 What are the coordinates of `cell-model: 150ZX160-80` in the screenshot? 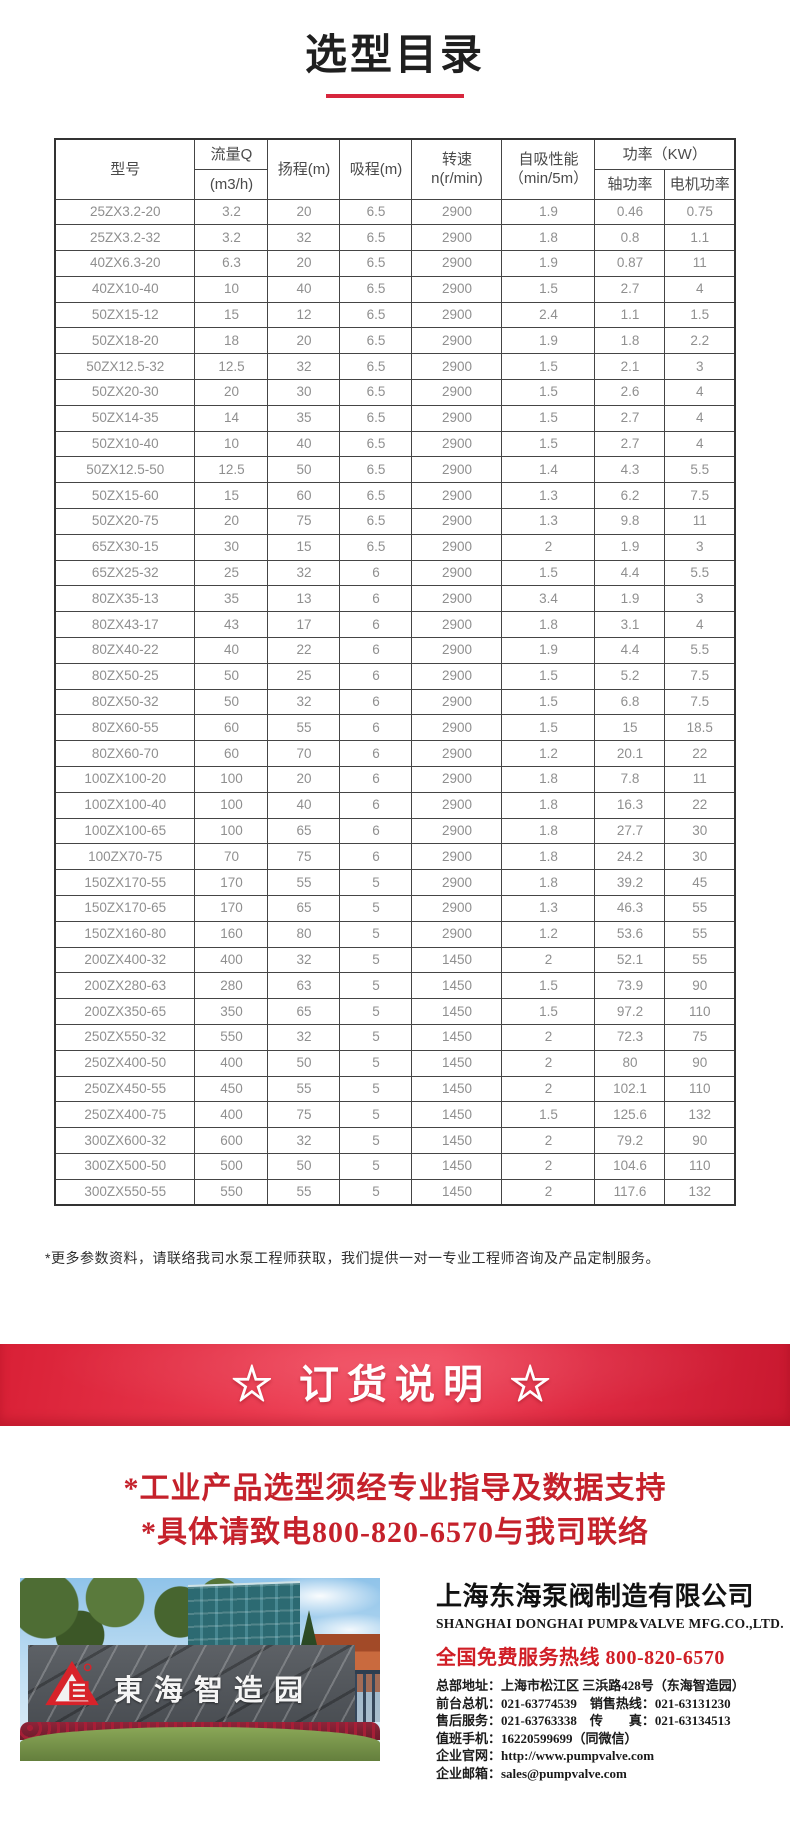 It's located at (125, 934).